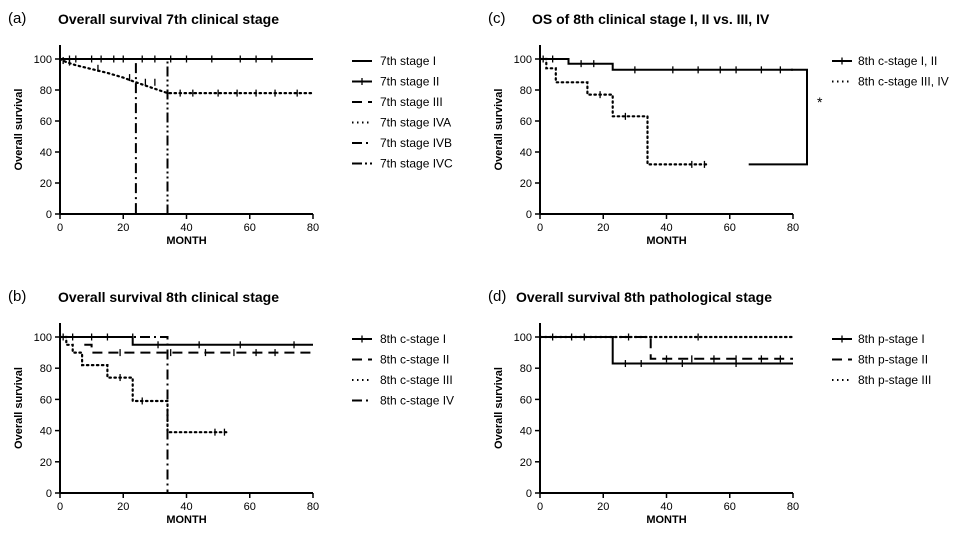  What do you see at coordinates (413, 339) in the screenshot?
I see `legend-label: 8th c-stage I` at bounding box center [413, 339].